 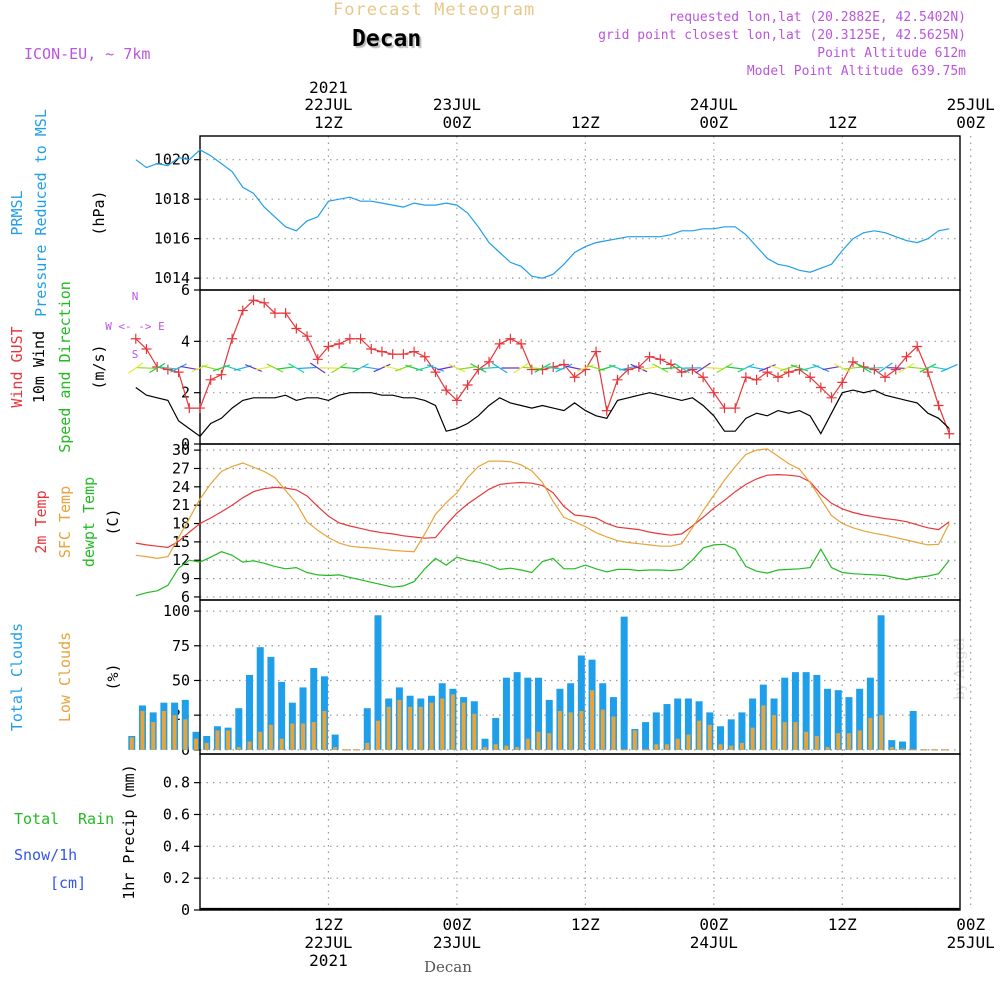 What do you see at coordinates (971, 942) in the screenshot?
I see `bottom-time-label: 25JUL` at bounding box center [971, 942].